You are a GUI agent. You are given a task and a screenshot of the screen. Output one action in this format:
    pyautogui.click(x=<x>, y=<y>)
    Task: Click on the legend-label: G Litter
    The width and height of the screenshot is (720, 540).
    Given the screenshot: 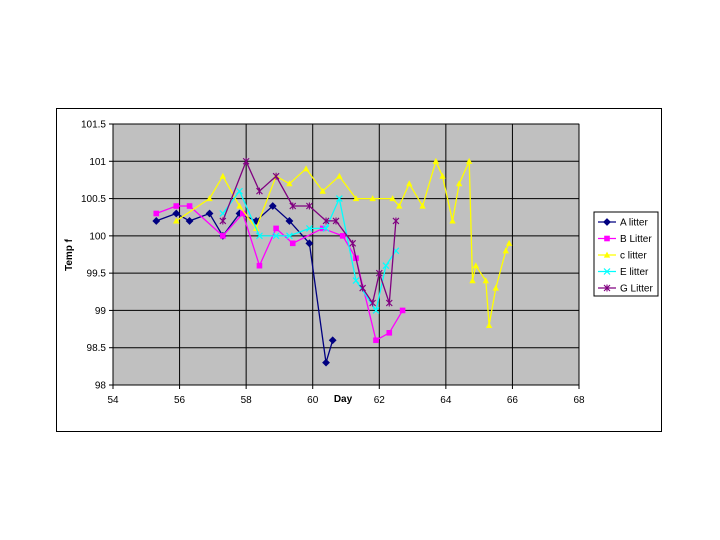 What is the action you would take?
    pyautogui.click(x=636, y=289)
    